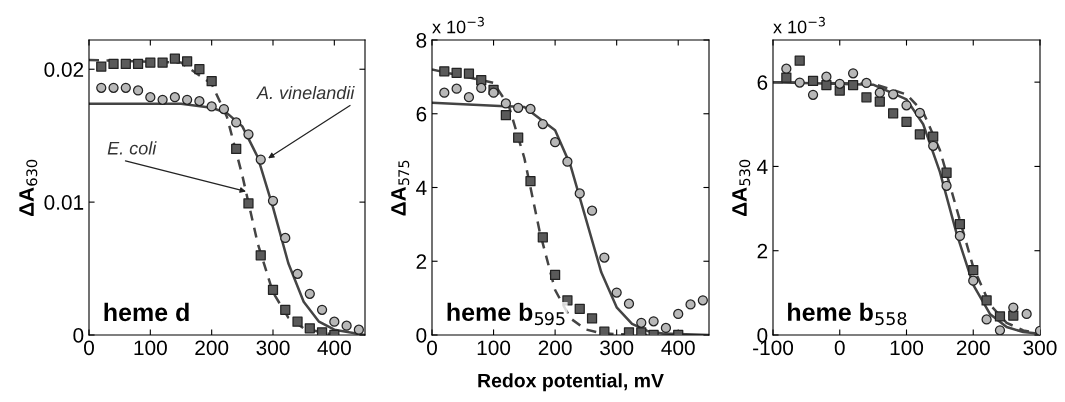 The height and width of the screenshot is (402, 1065). Describe the element at coordinates (571, 382) in the screenshot. I see `x-axis-title: Redox potential, mV` at that location.